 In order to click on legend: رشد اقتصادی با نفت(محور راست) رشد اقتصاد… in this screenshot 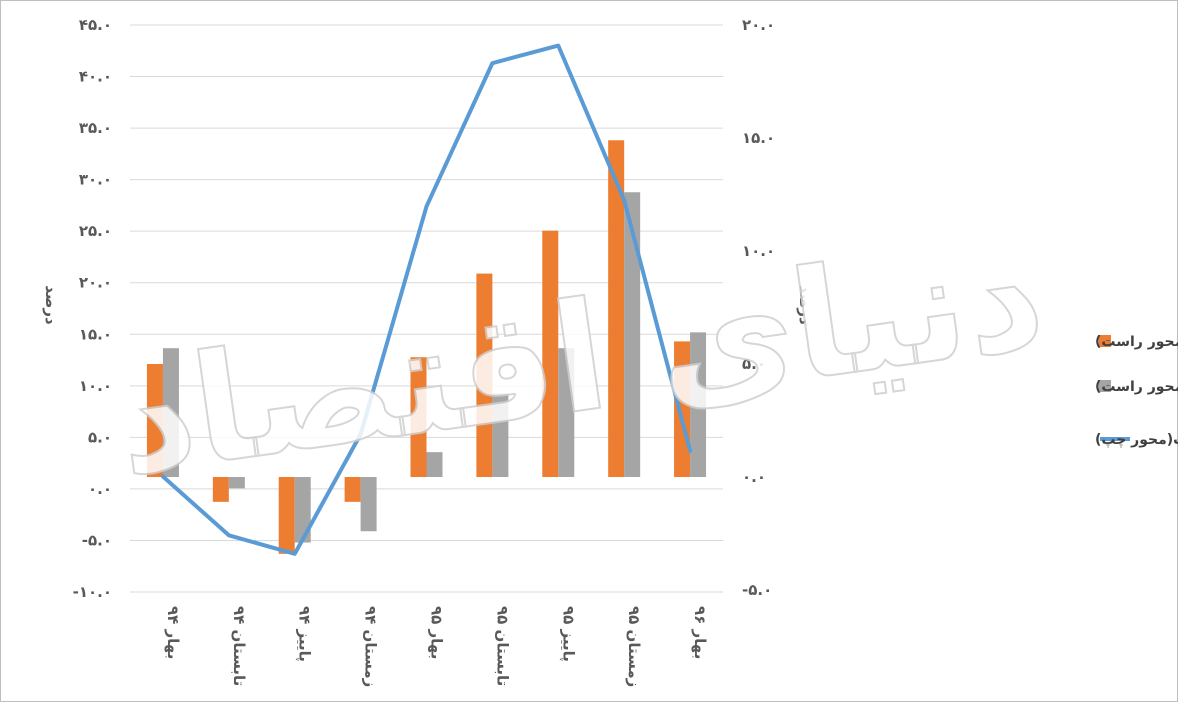, I will do `click(1136, 391)`.